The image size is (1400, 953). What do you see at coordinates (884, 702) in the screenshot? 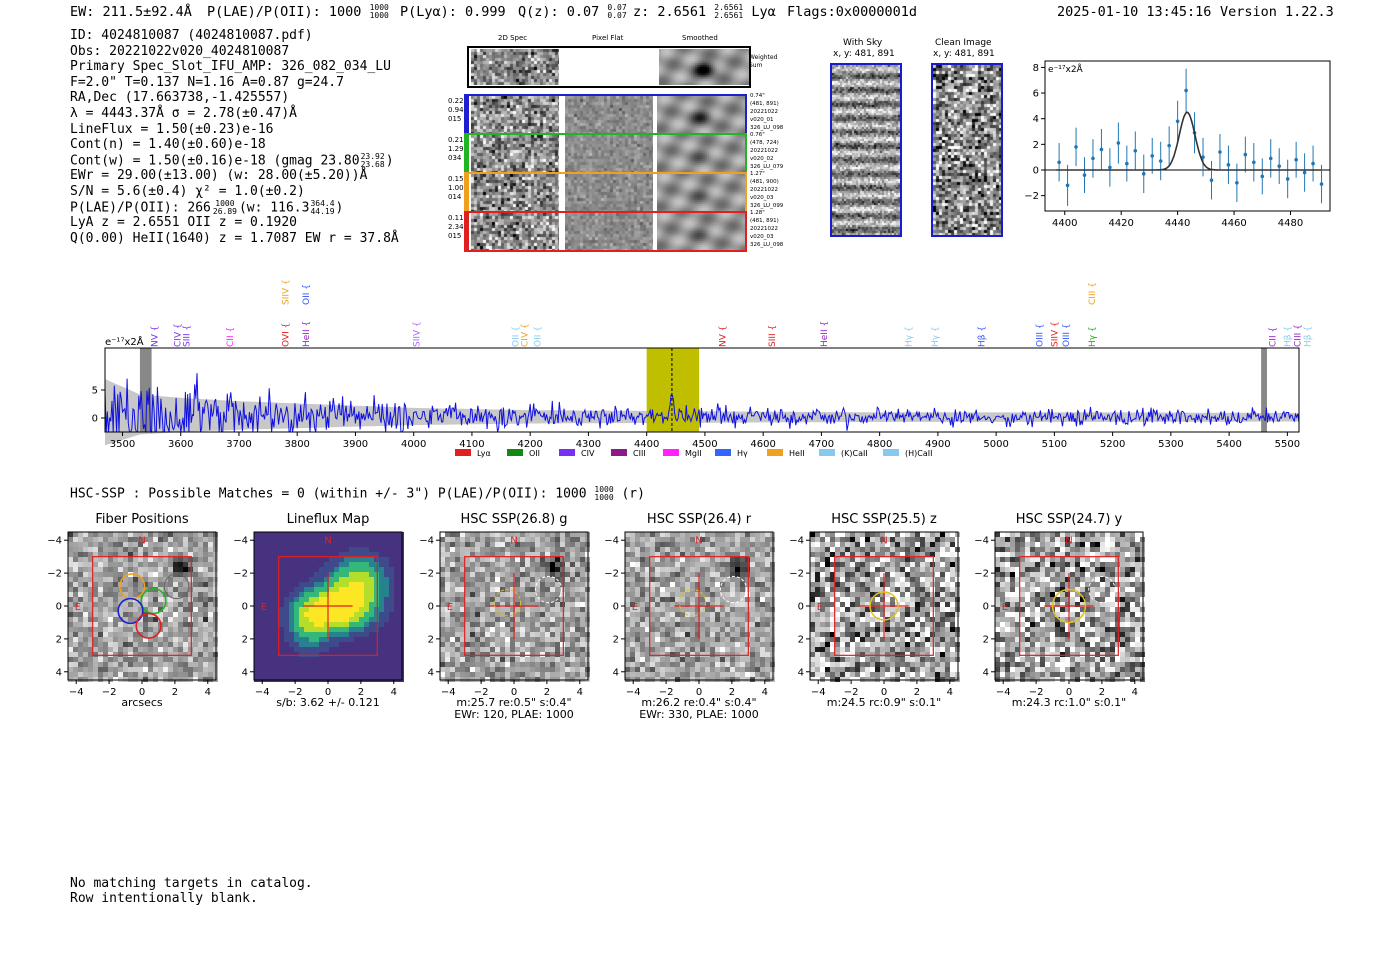
I see `stamp-caption-1: m:24.5 rc:0.9" s:0.1"` at bounding box center [884, 702].